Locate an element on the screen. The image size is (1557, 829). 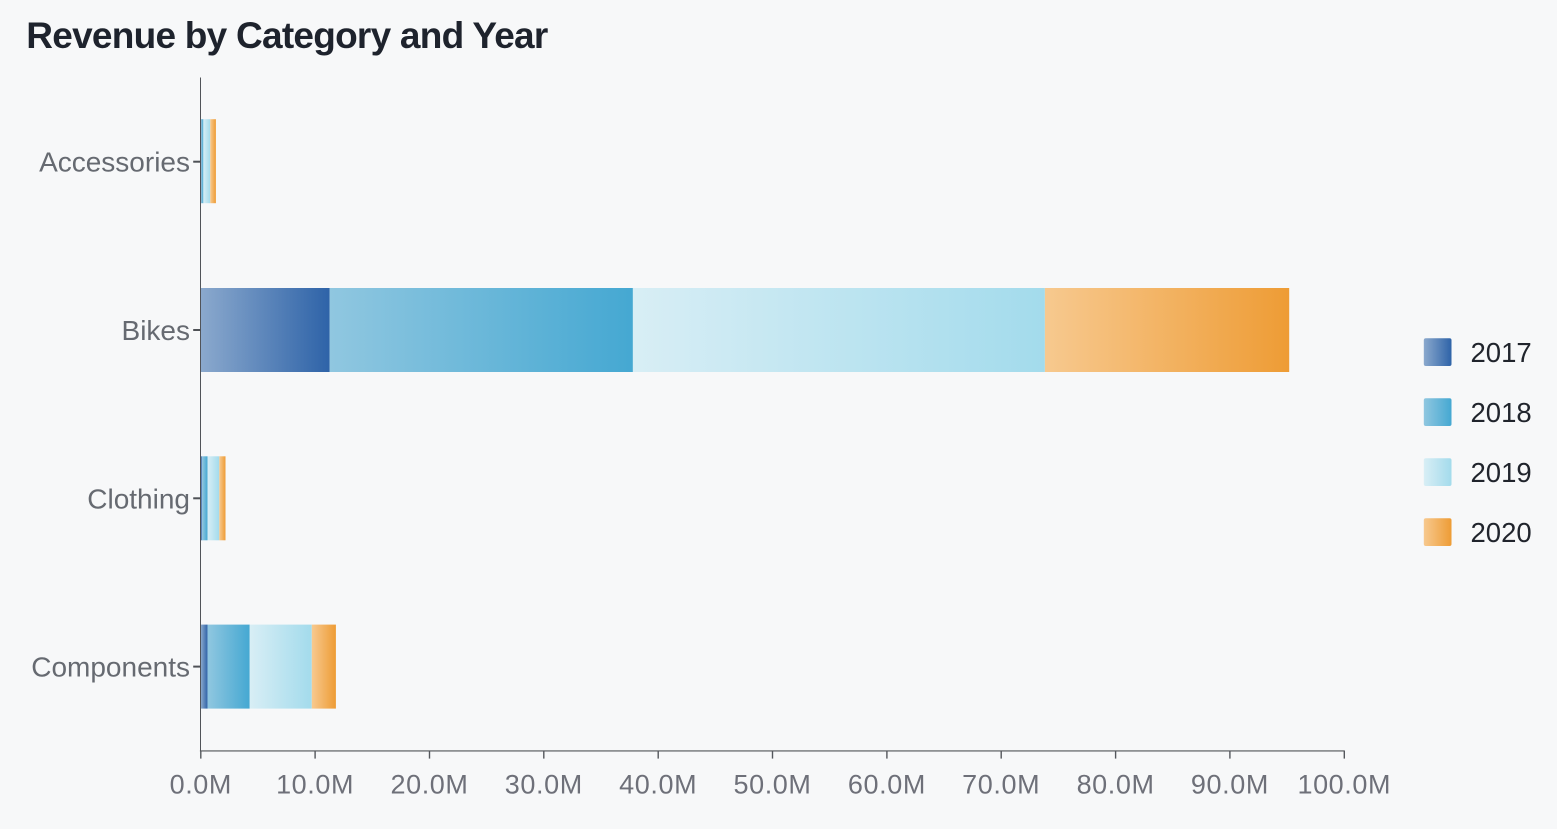
svg-text: 90.0M is located at coordinates (1230, 784).